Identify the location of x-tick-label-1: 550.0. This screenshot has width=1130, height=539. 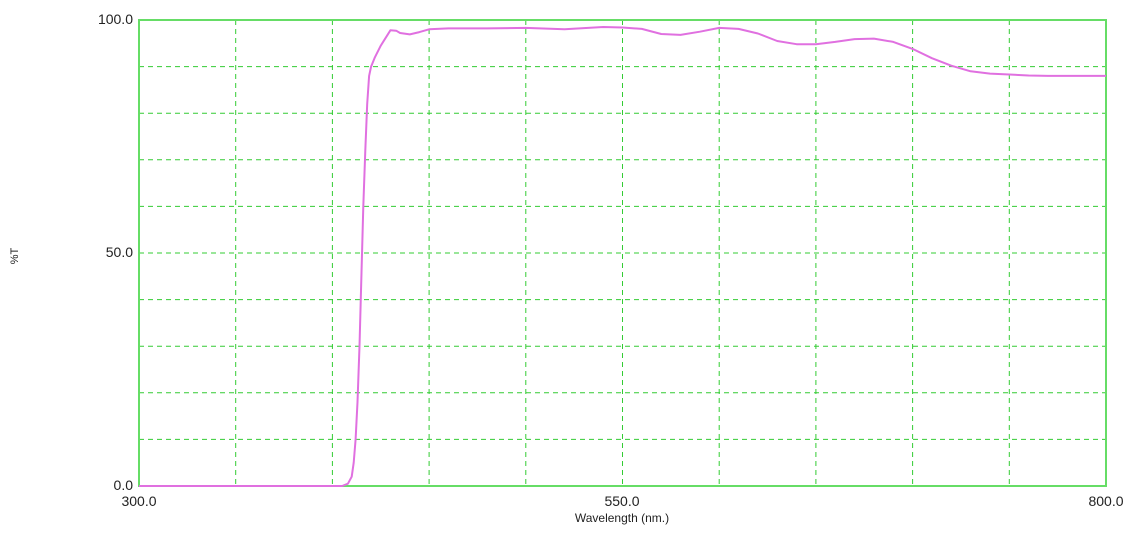
(621, 501).